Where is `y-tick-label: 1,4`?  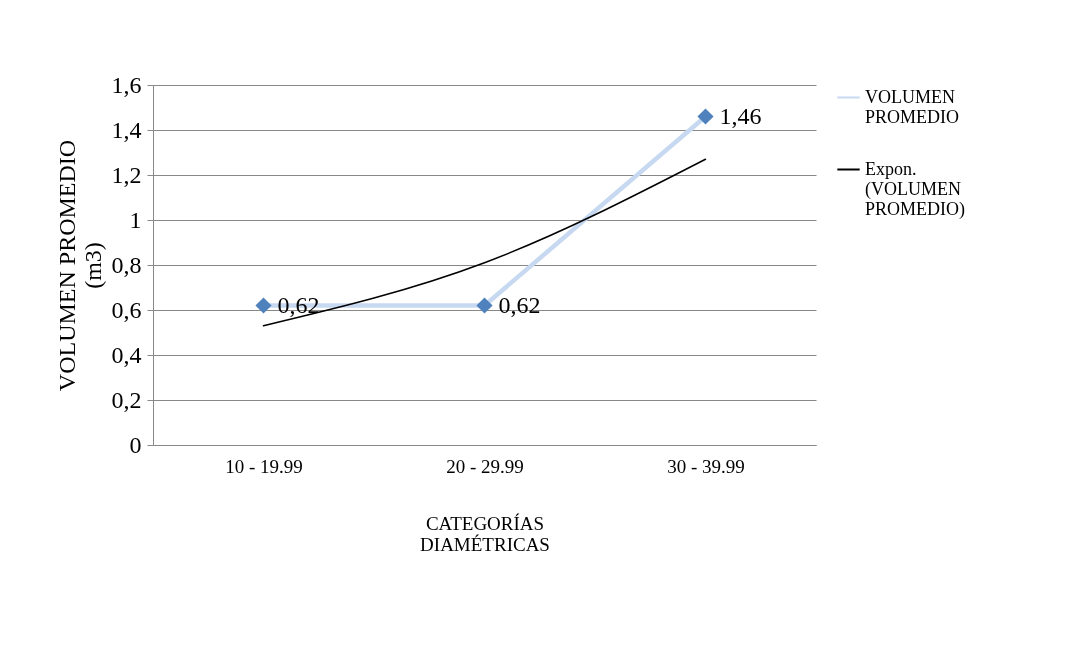
y-tick-label: 1,4 is located at coordinates (126, 129).